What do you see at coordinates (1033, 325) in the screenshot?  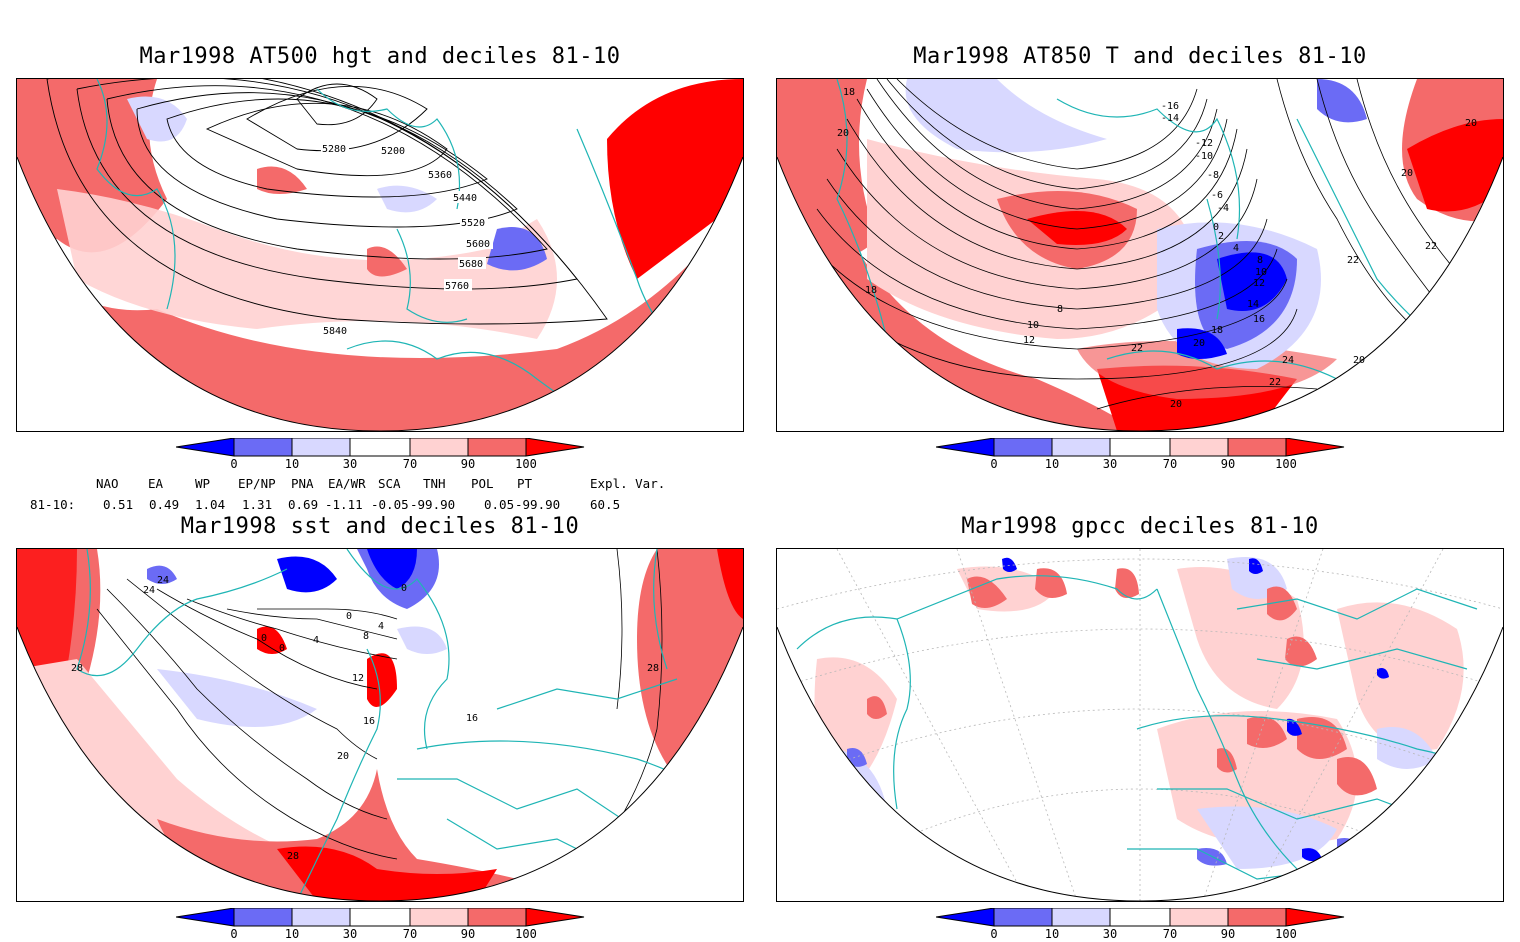 I see `contour-label: 10` at bounding box center [1033, 325].